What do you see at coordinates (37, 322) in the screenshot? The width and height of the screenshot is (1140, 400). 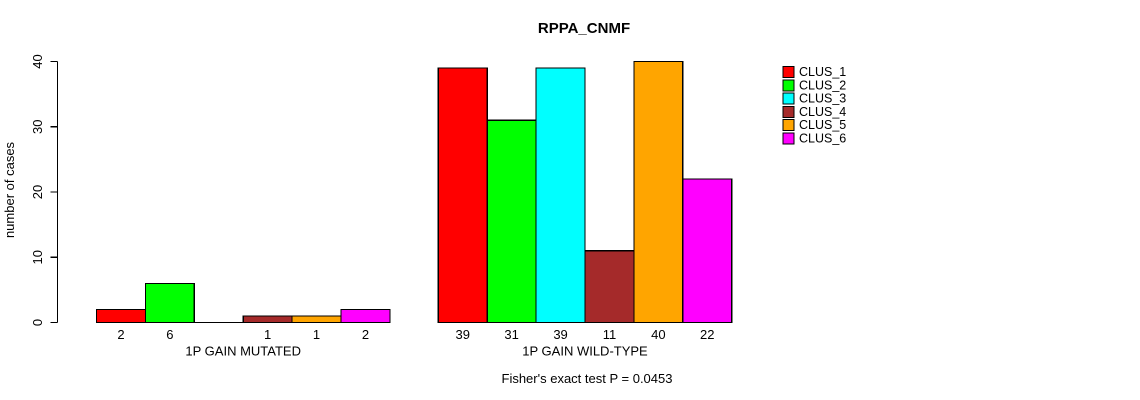 I see `y-tick-label: 0` at bounding box center [37, 322].